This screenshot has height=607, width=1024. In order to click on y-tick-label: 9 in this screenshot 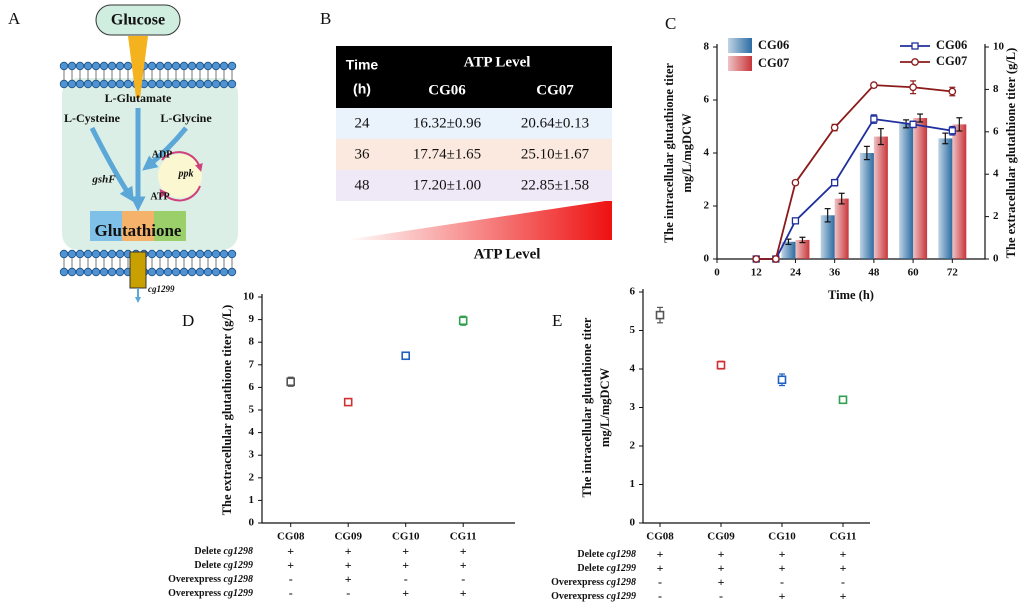, I will do `click(252, 319)`.